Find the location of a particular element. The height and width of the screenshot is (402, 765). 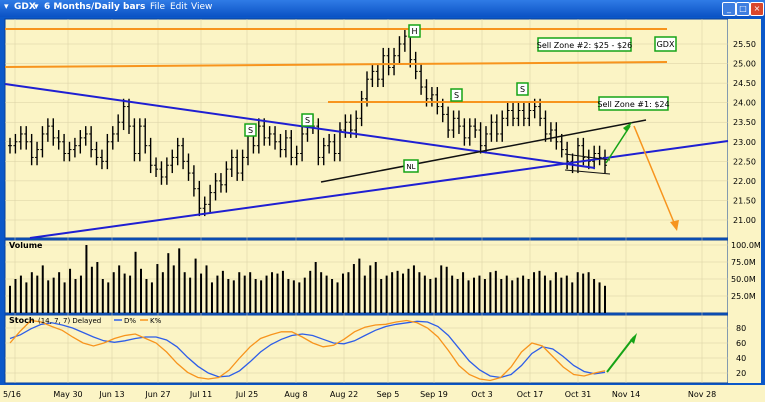

stoch-series-k is located at coordinates (307, 350).